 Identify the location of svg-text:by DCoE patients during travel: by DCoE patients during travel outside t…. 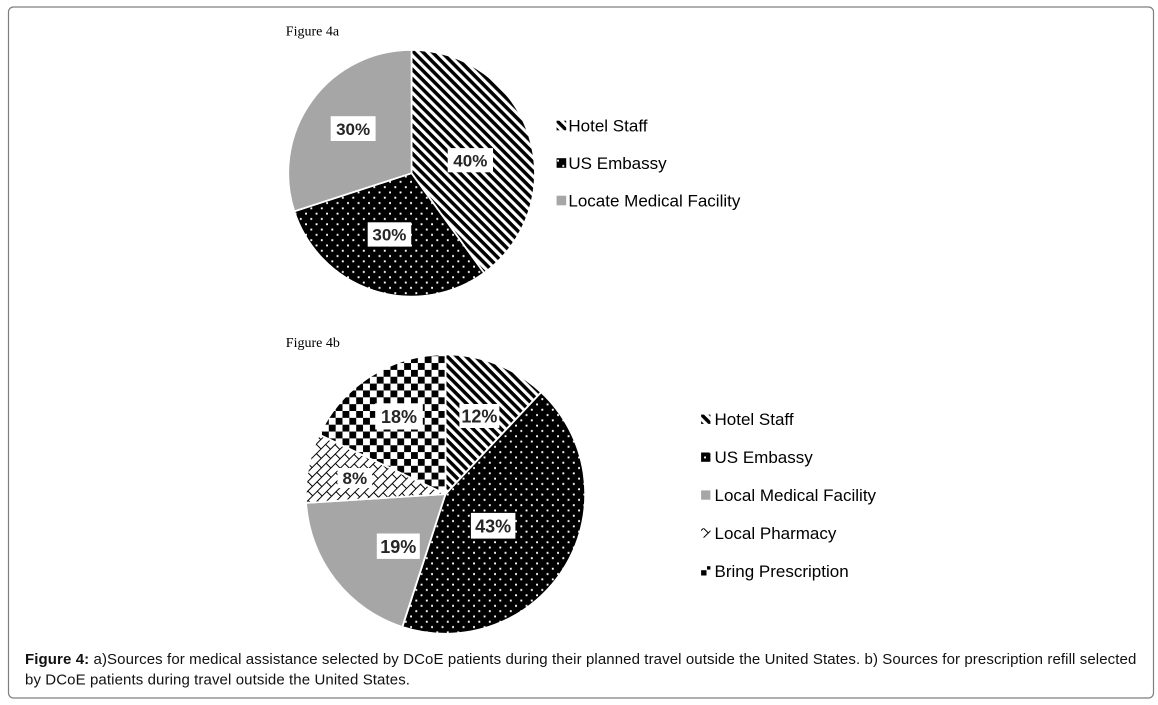
(217, 679).